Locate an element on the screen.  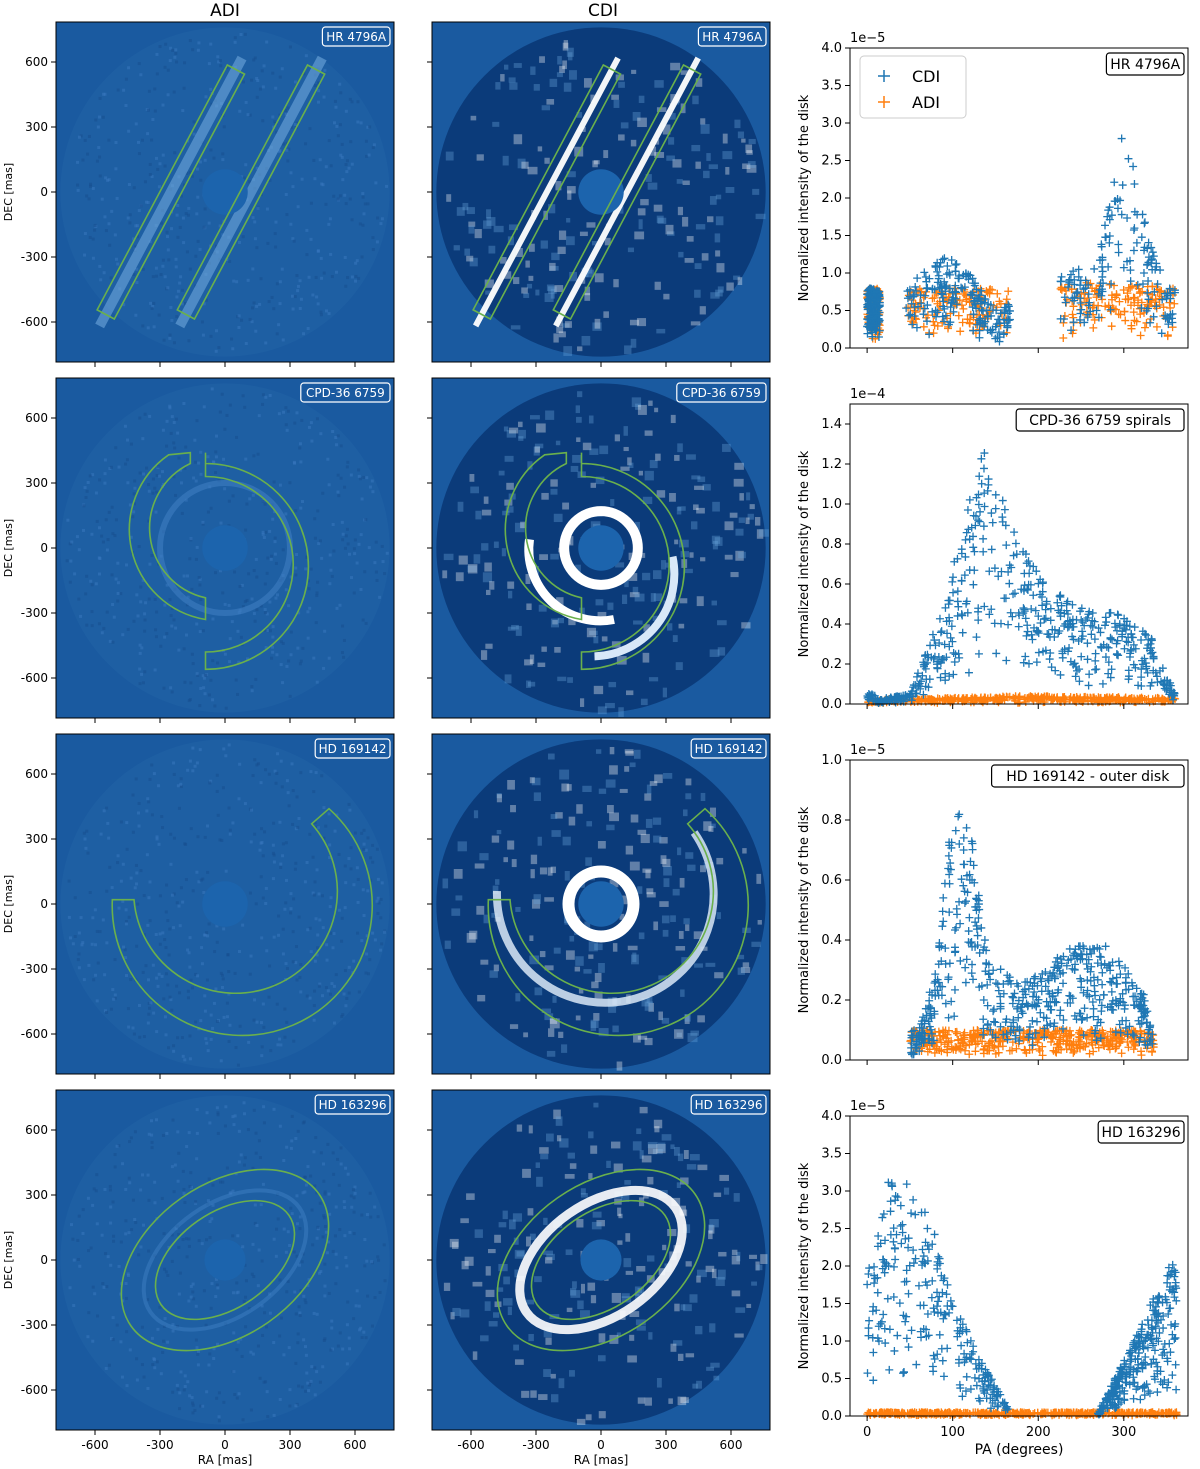
x-tick-label: -300 is located at coordinates (159, 1445).